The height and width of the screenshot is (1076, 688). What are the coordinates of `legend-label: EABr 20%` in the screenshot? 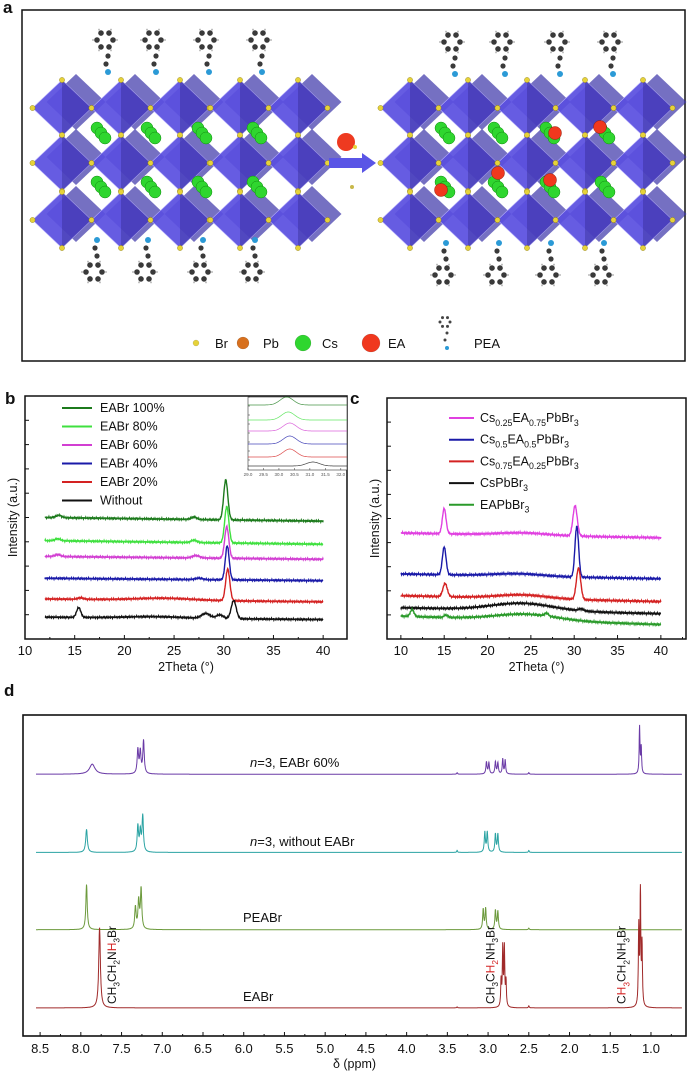 It's located at (129, 482).